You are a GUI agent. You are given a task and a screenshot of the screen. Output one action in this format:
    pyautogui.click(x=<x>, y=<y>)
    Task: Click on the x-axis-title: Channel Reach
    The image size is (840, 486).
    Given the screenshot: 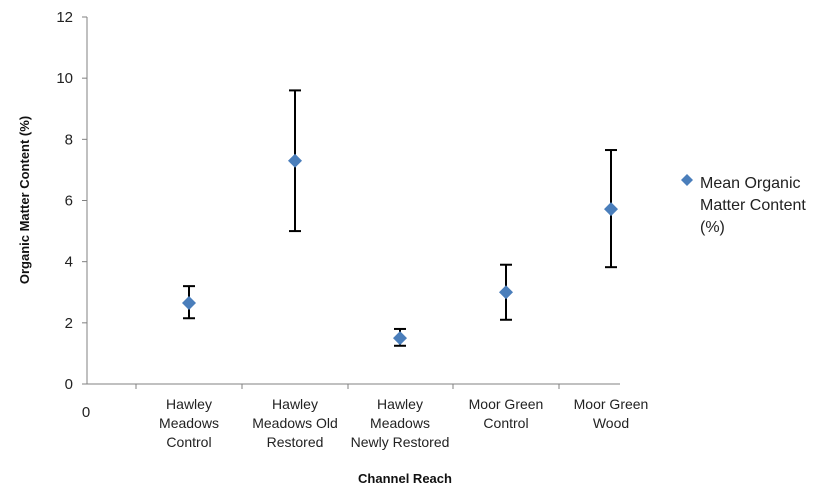 What is the action you would take?
    pyautogui.click(x=405, y=478)
    